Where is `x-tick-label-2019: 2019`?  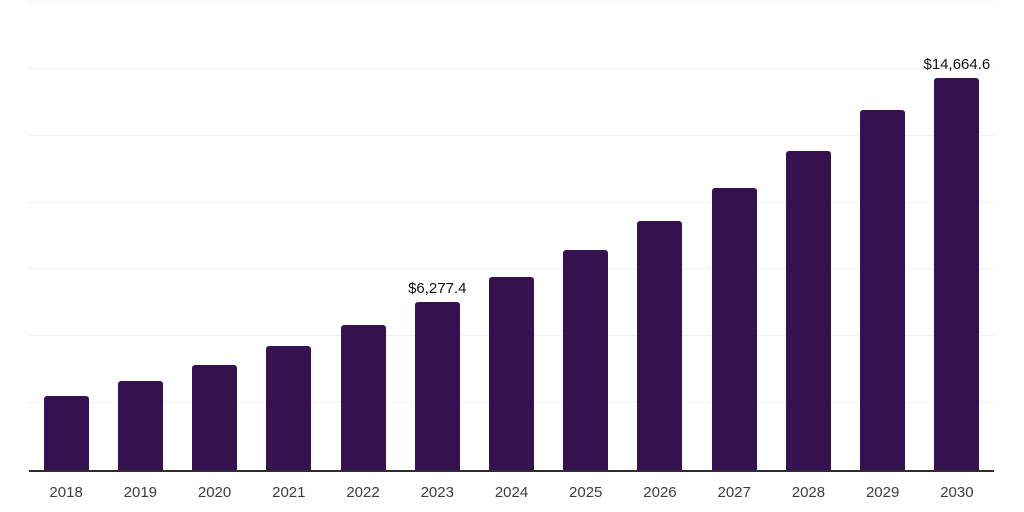 x-tick-label-2019: 2019 is located at coordinates (140, 492).